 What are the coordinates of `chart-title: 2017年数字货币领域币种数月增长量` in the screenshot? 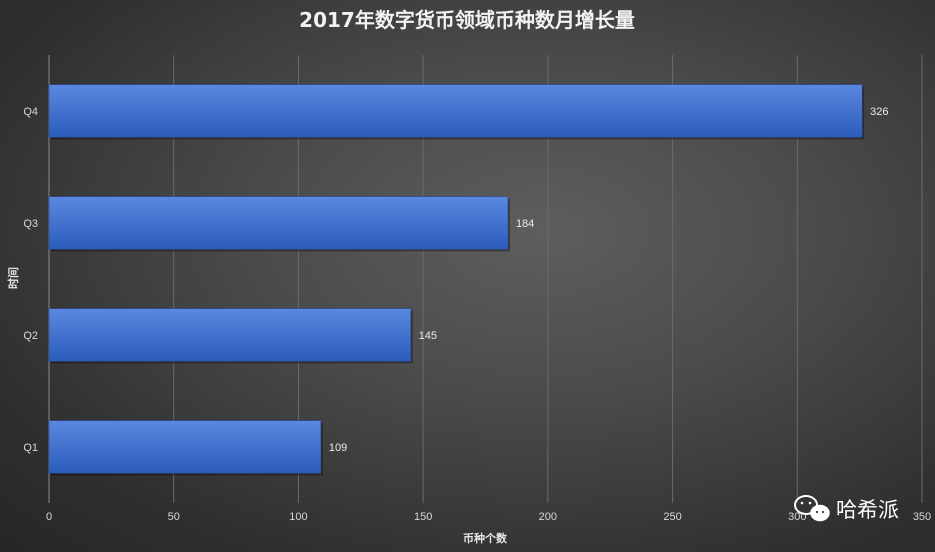 It's located at (467, 20).